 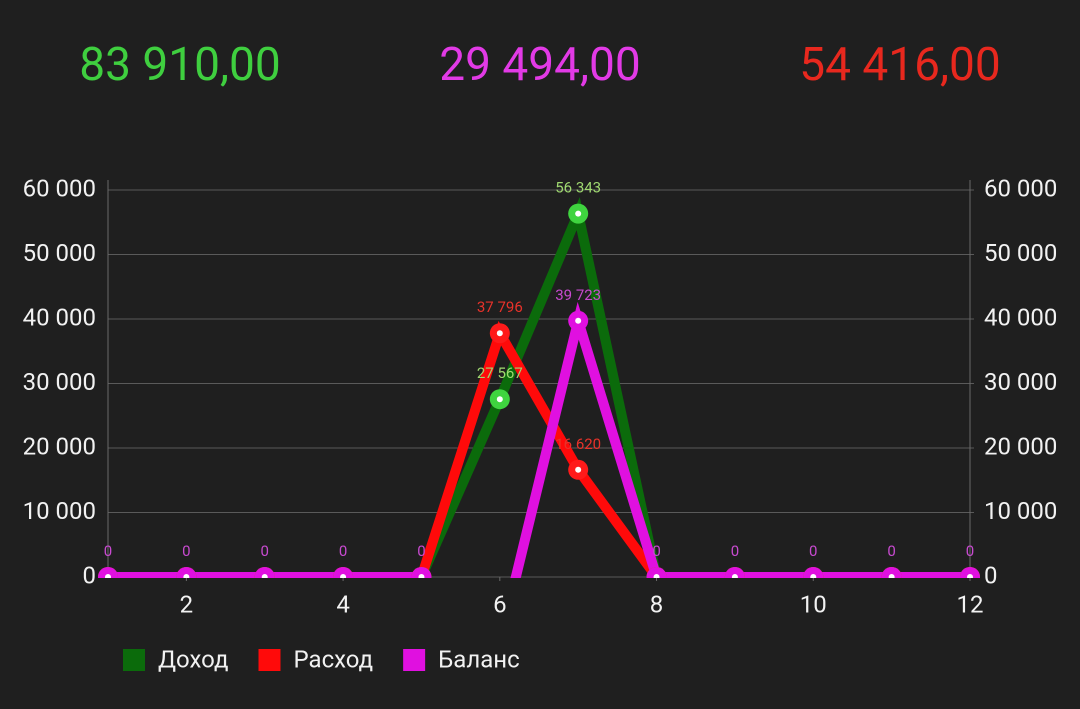 What do you see at coordinates (59, 511) in the screenshot?
I see `y-tick-label: 10 000` at bounding box center [59, 511].